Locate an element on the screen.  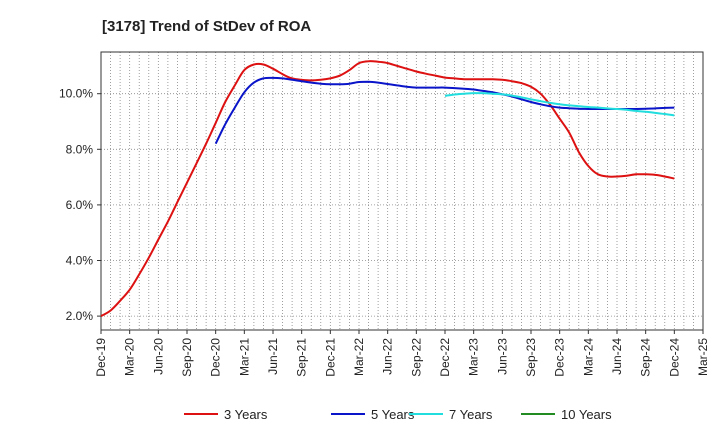
y-tick-label: 6.0% is located at coordinates (80, 205).